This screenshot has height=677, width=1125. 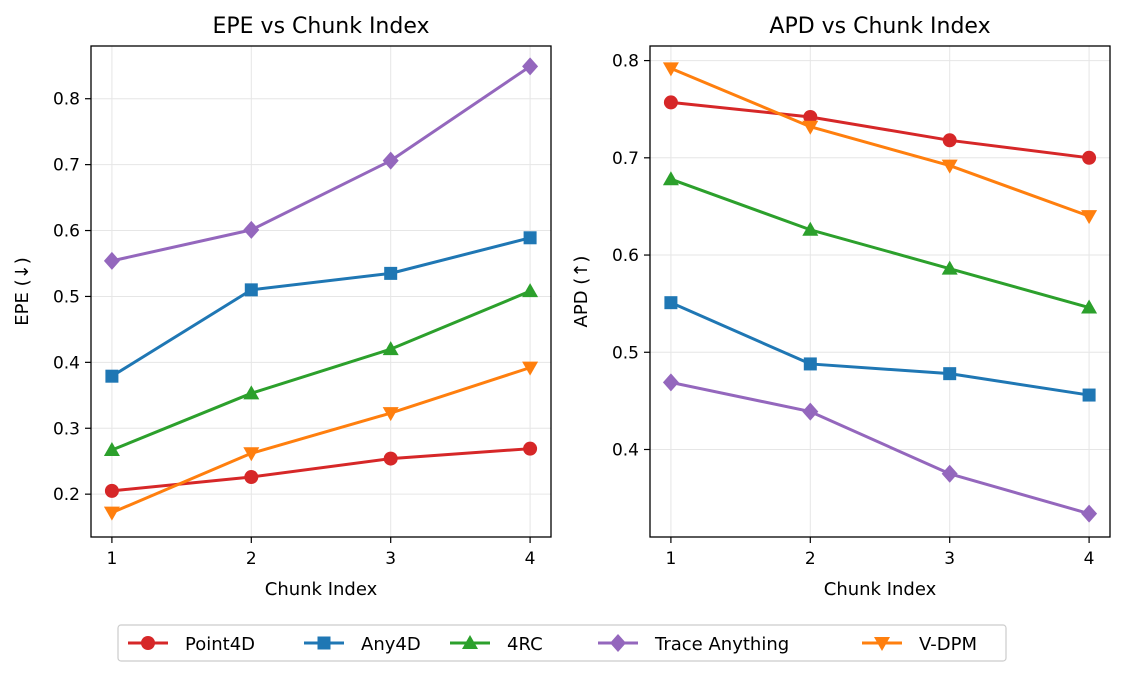 I want to click on apd-chart-title: APD vs Chunk Index, so click(x=879, y=26).